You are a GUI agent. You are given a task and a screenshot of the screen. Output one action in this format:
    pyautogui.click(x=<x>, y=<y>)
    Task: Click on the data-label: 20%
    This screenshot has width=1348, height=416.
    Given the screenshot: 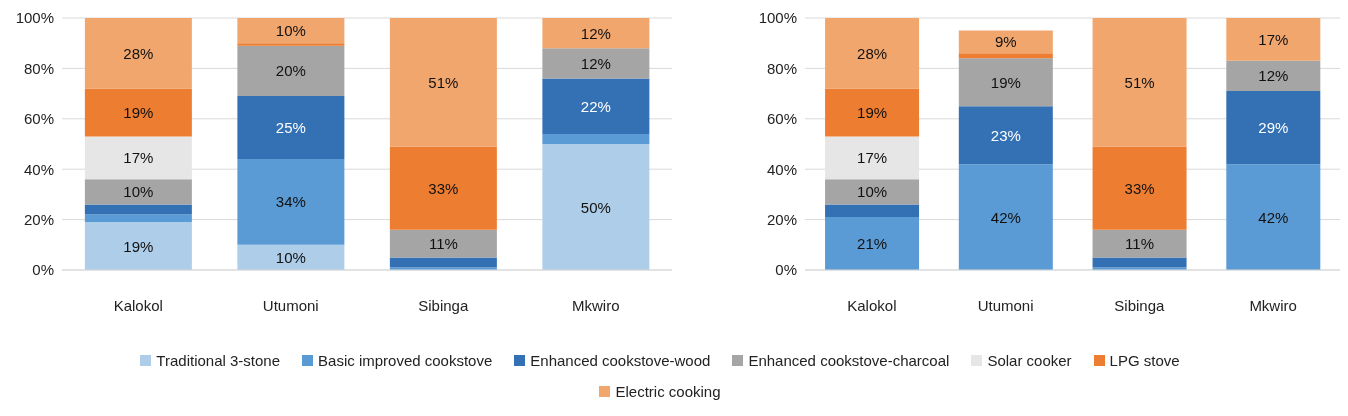 What is the action you would take?
    pyautogui.click(x=290, y=71)
    